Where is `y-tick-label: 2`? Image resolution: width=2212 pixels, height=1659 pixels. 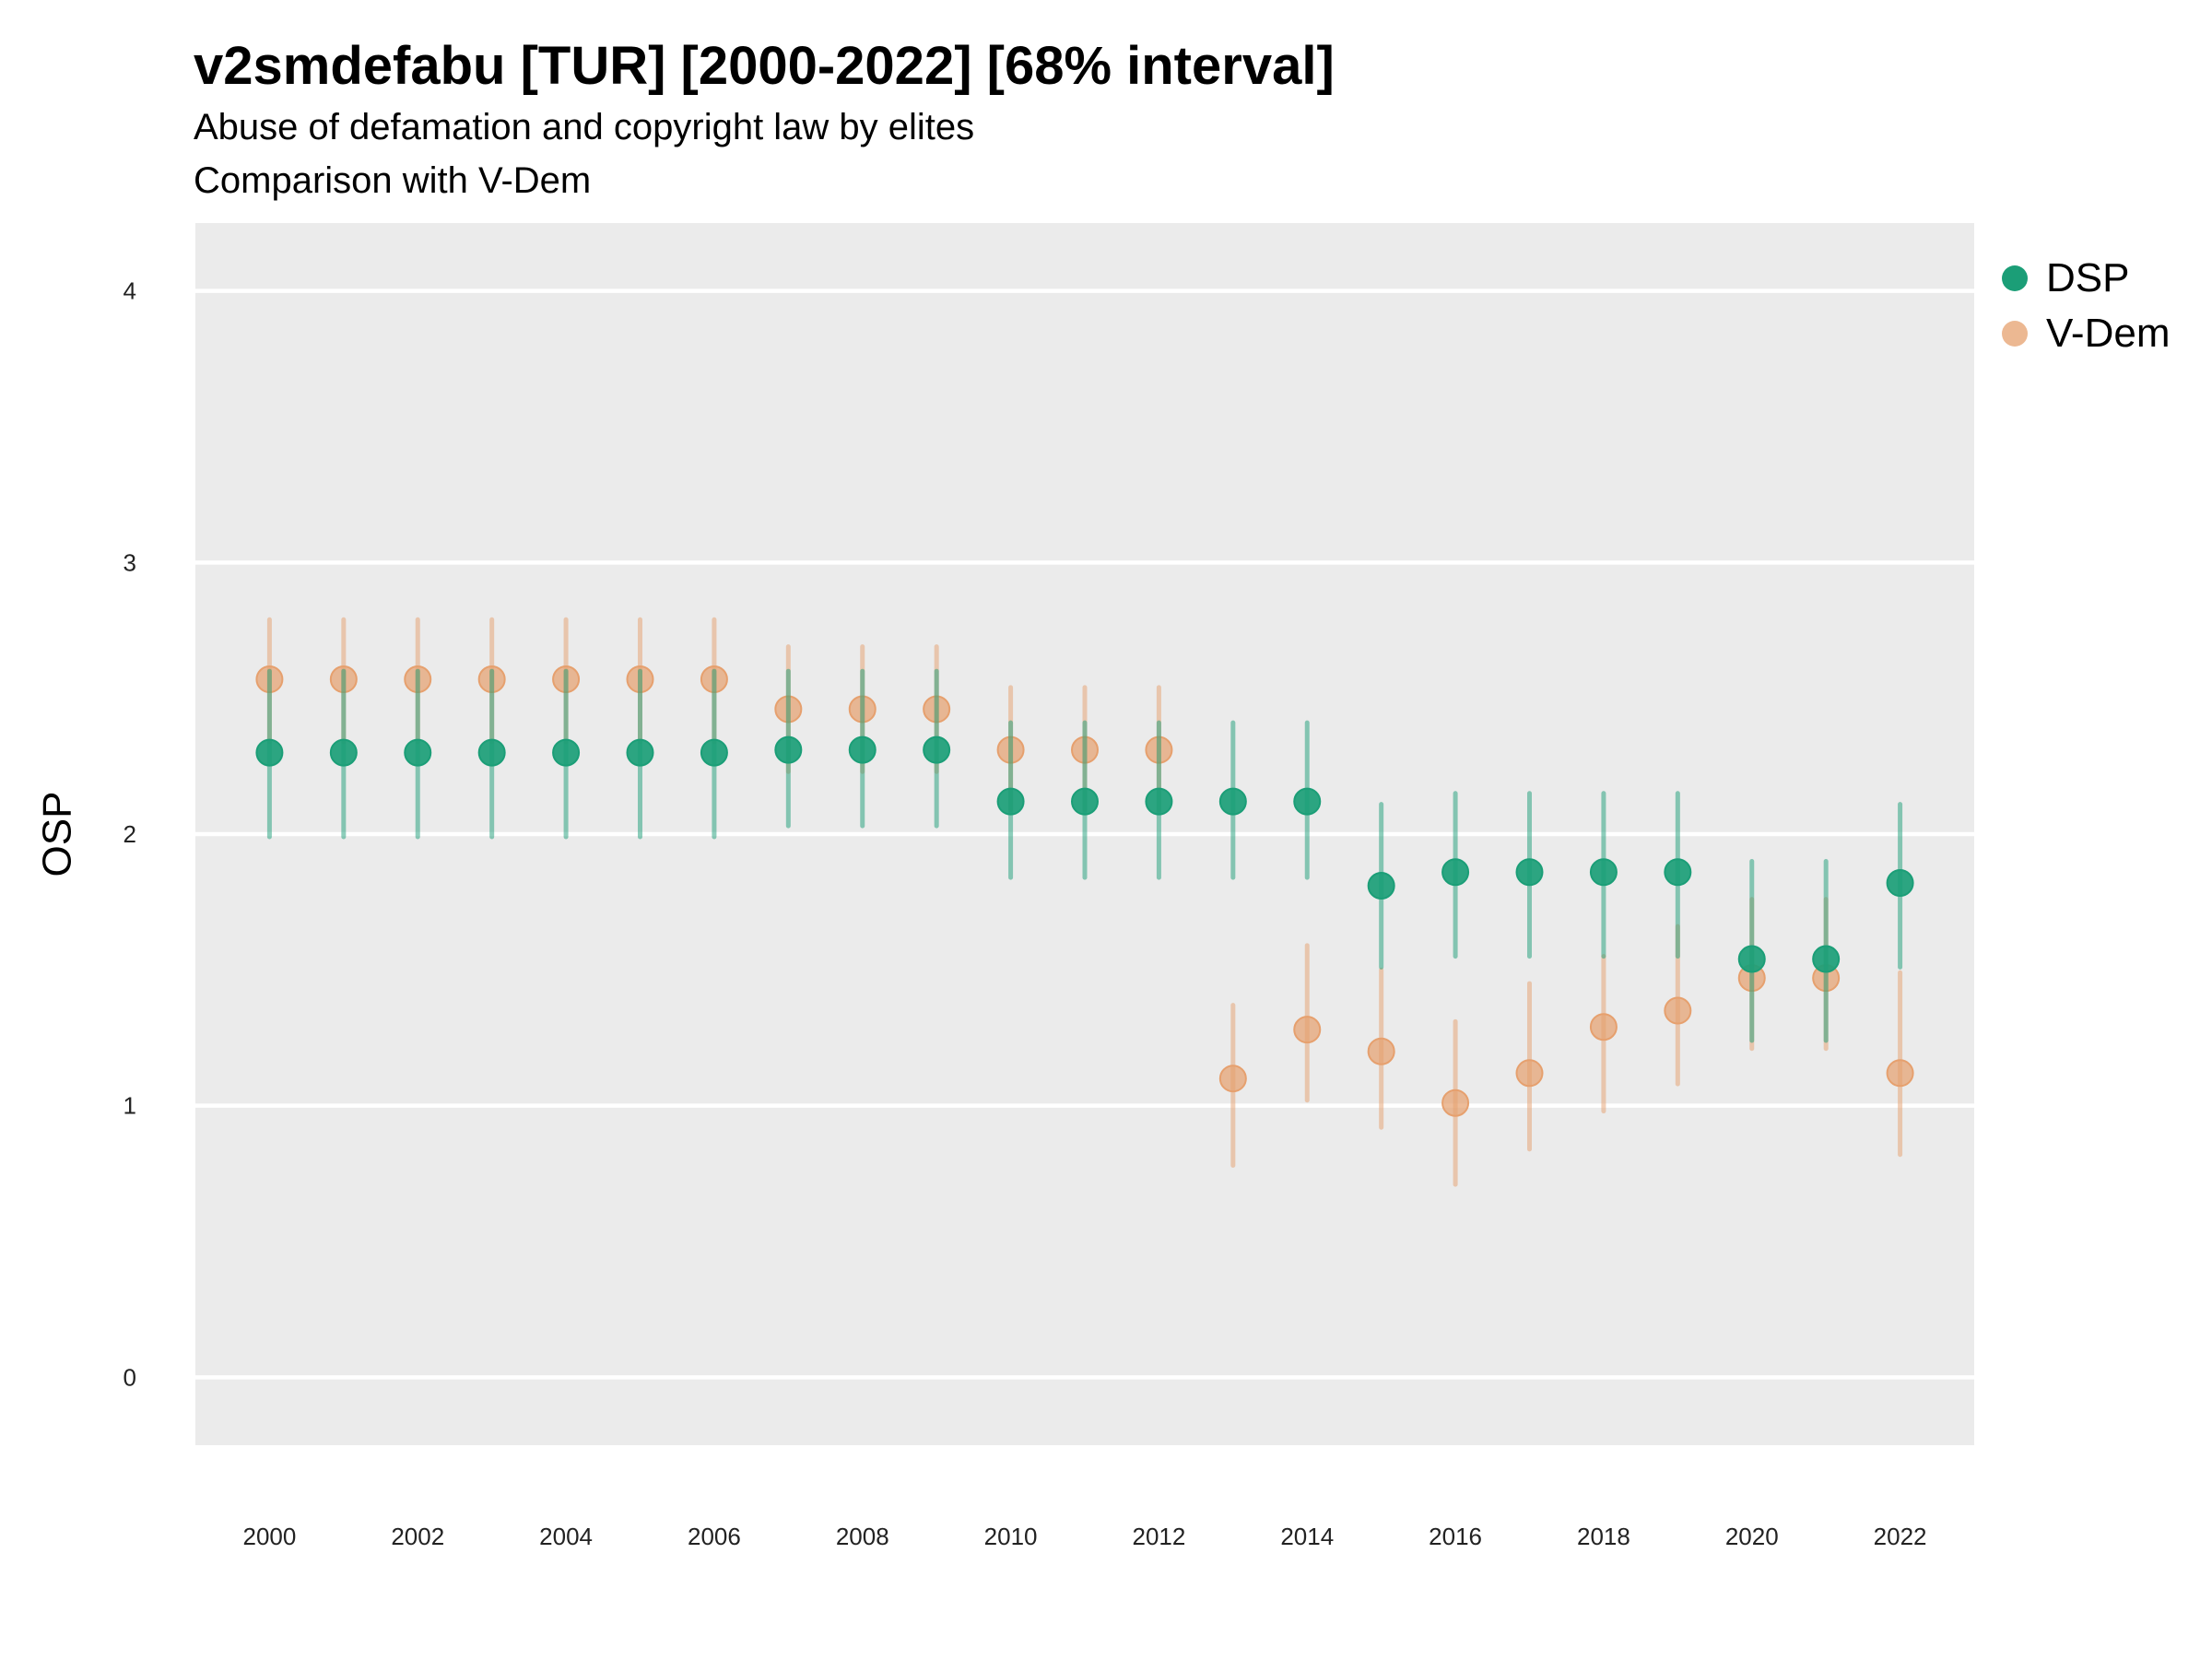
y-tick-label: 2 is located at coordinates (130, 834).